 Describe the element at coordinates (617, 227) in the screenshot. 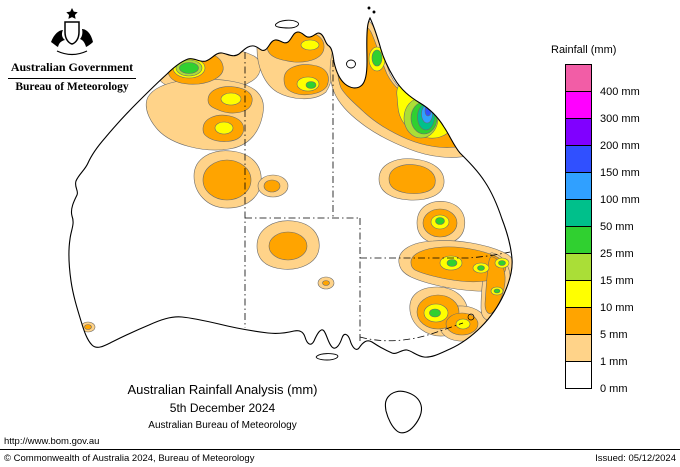

I see `legend-label: 50 mm` at that location.